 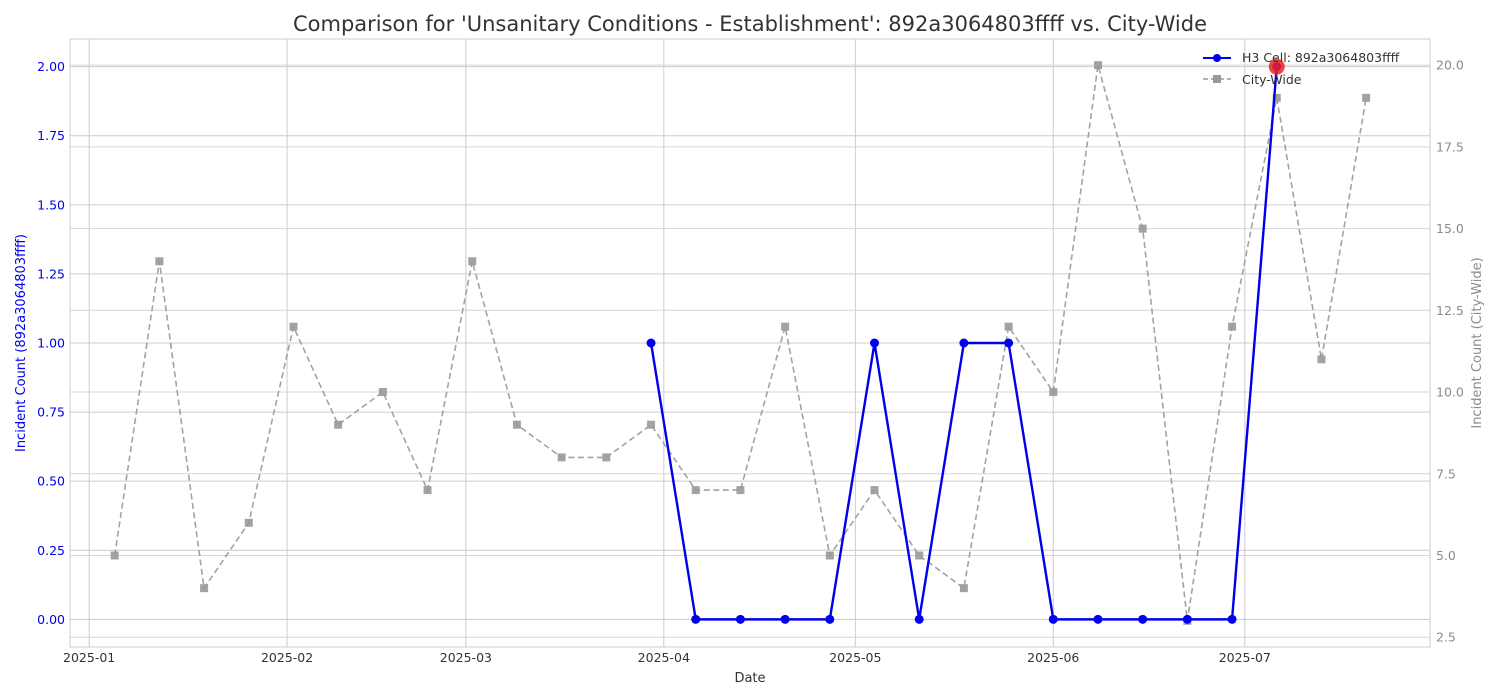 I want to click on y-left-tick-label: 1.25, so click(x=51, y=273).